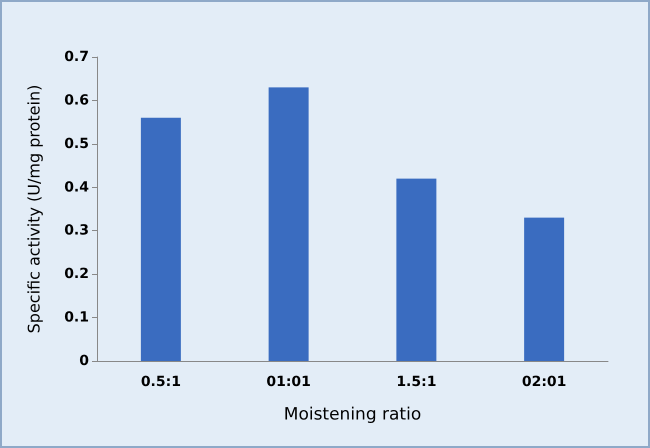 Image resolution: width=650 pixels, height=448 pixels. Describe the element at coordinates (76, 274) in the screenshot. I see `y-tick-label: 0.2` at that location.